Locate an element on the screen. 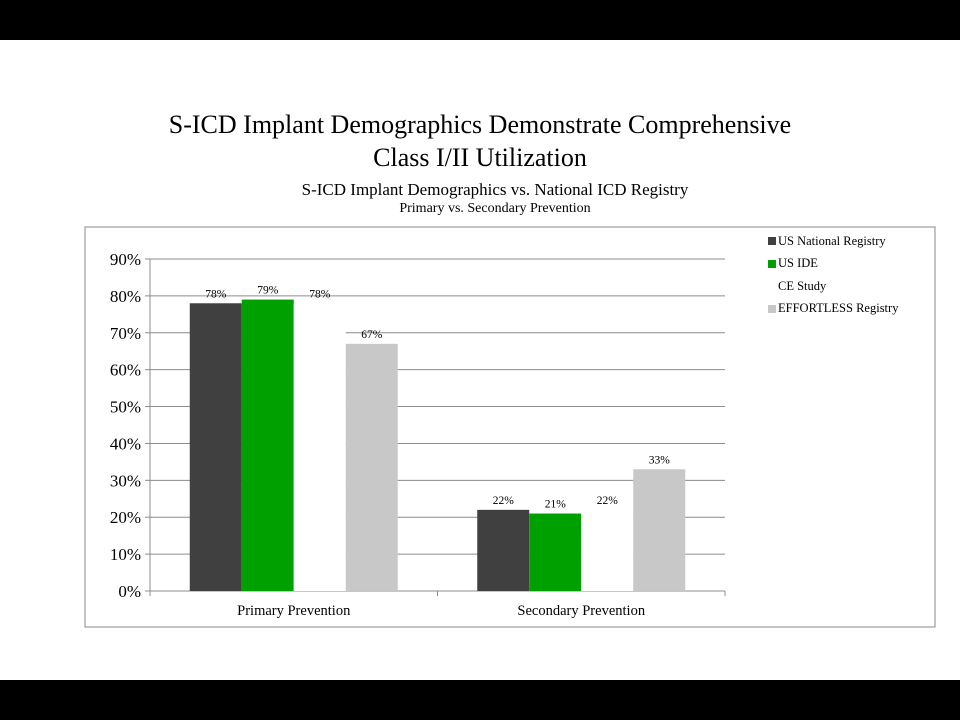 This screenshot has height=720, width=960. legend-item-us-national-registry: US National Registry is located at coordinates (833, 241).